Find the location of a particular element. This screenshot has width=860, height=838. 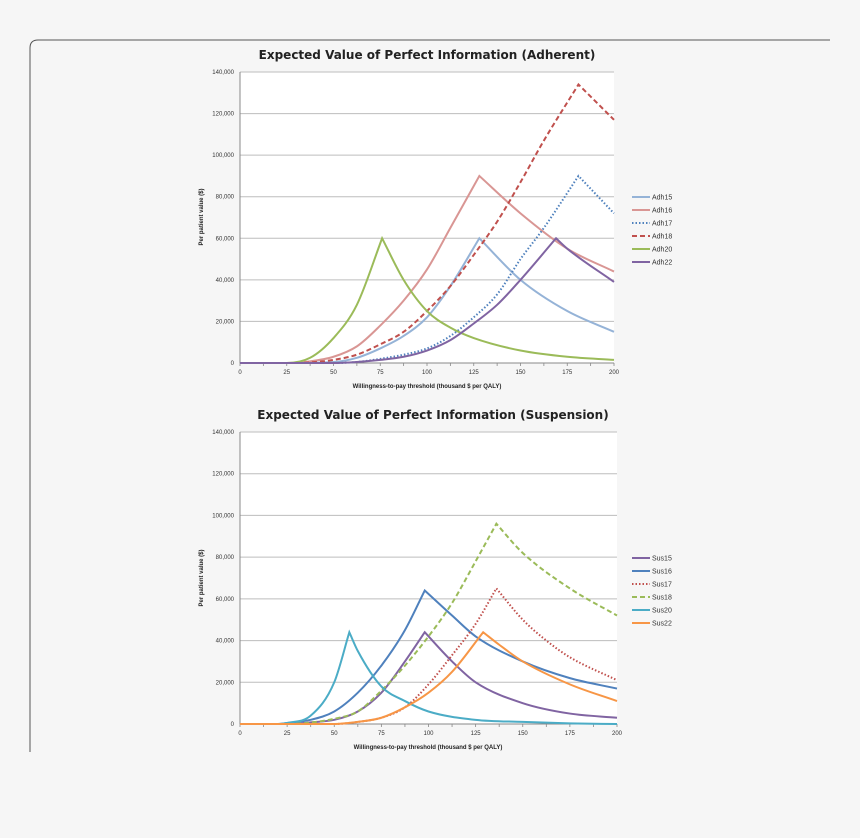

series-line-sus15 is located at coordinates (428, 677).